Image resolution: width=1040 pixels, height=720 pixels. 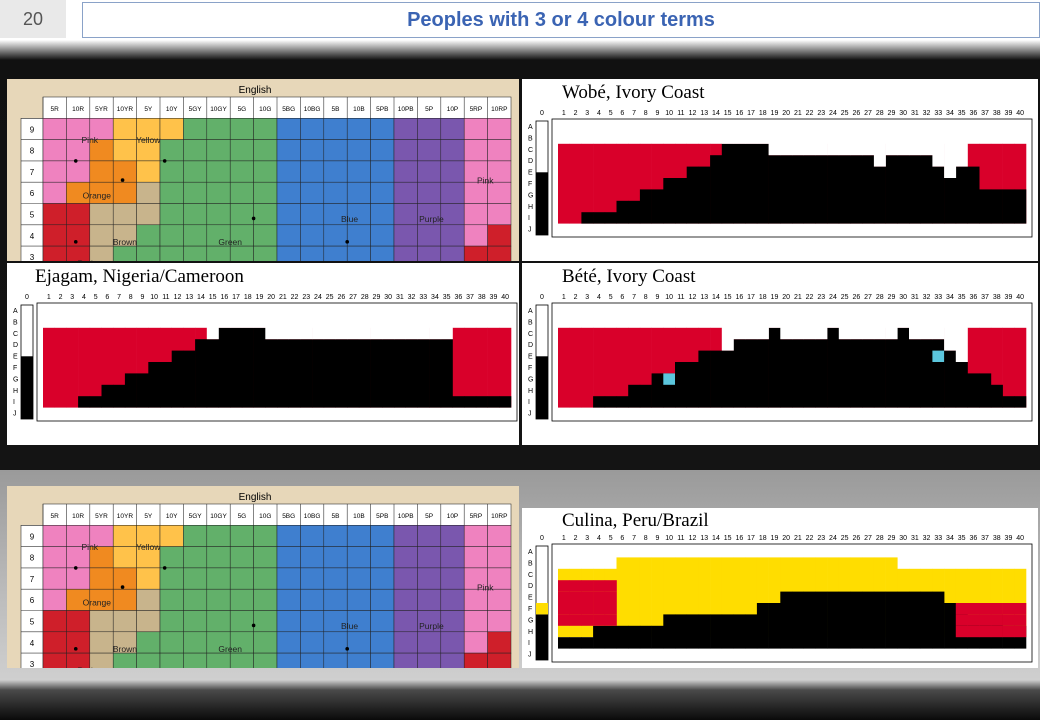 What do you see at coordinates (213, 297) in the screenshot?
I see `wcs-col-label: 15` at bounding box center [213, 297].